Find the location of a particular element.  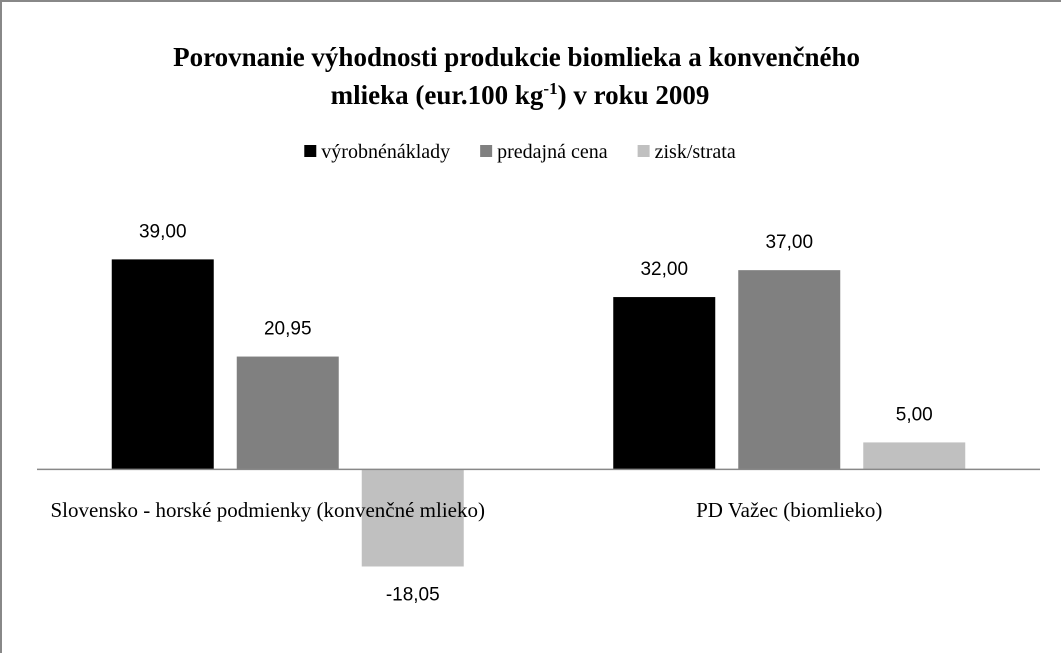

data-label: -18,05 is located at coordinates (413, 595).